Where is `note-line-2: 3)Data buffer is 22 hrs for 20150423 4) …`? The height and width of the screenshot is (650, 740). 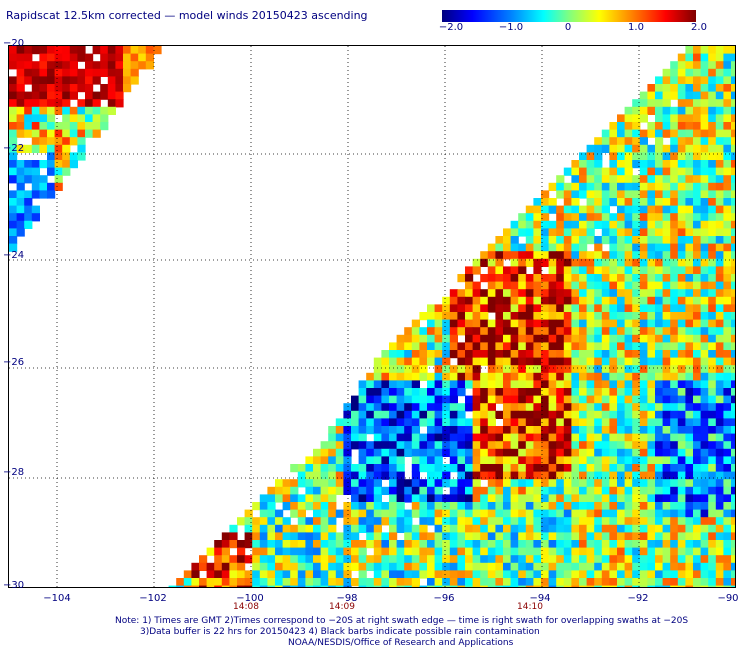
note-line-2: 3)Data buffer is 22 hrs for 20150423 4) … is located at coordinates (340, 632).